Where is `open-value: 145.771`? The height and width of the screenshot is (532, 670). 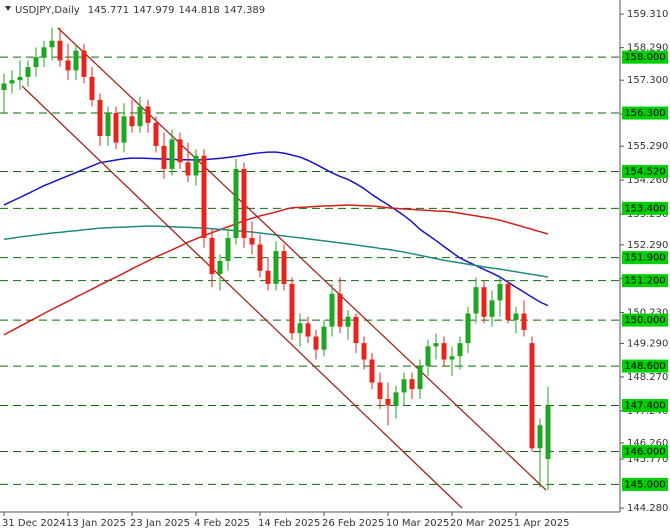
open-value: 145.771 is located at coordinates (108, 10).